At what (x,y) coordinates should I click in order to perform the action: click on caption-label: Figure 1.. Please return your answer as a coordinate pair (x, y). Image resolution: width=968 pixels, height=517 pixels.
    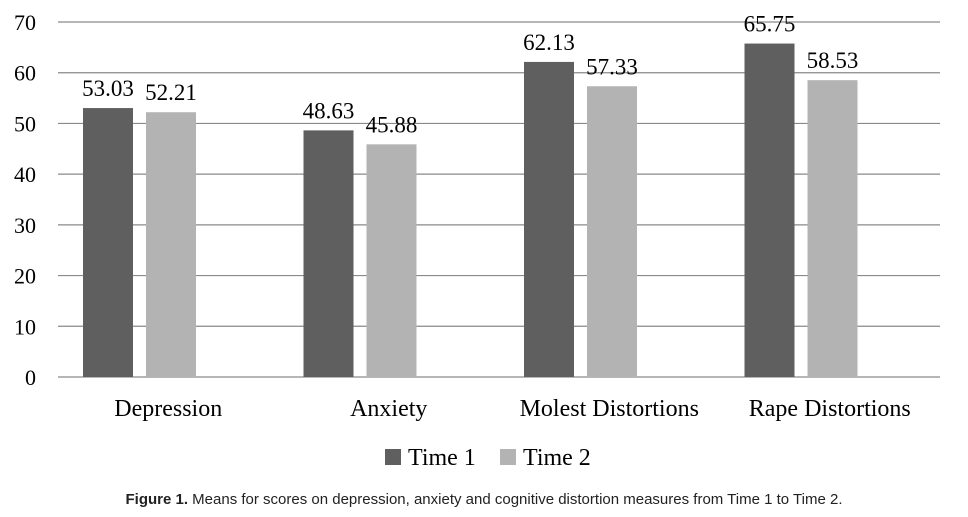
    Looking at the image, I should click on (157, 499).